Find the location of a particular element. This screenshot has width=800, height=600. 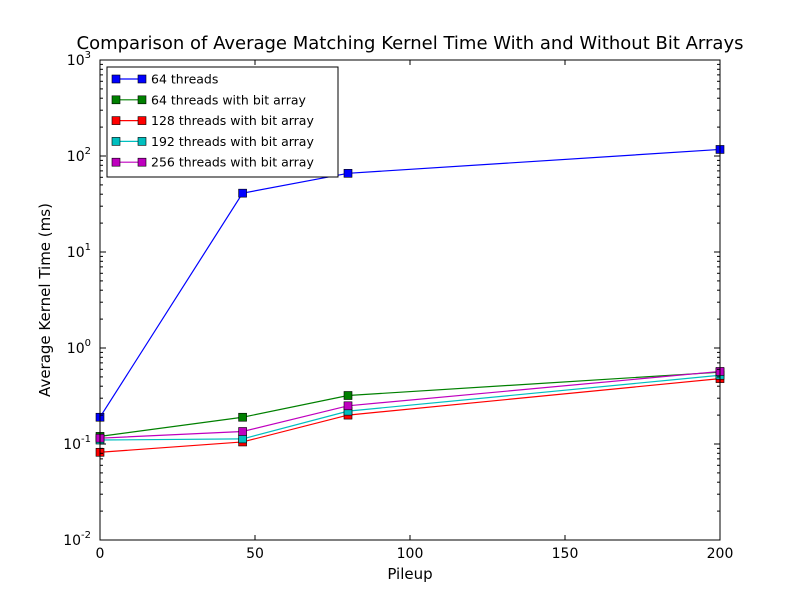

y-tick-label: 10¹ is located at coordinates (79, 251).